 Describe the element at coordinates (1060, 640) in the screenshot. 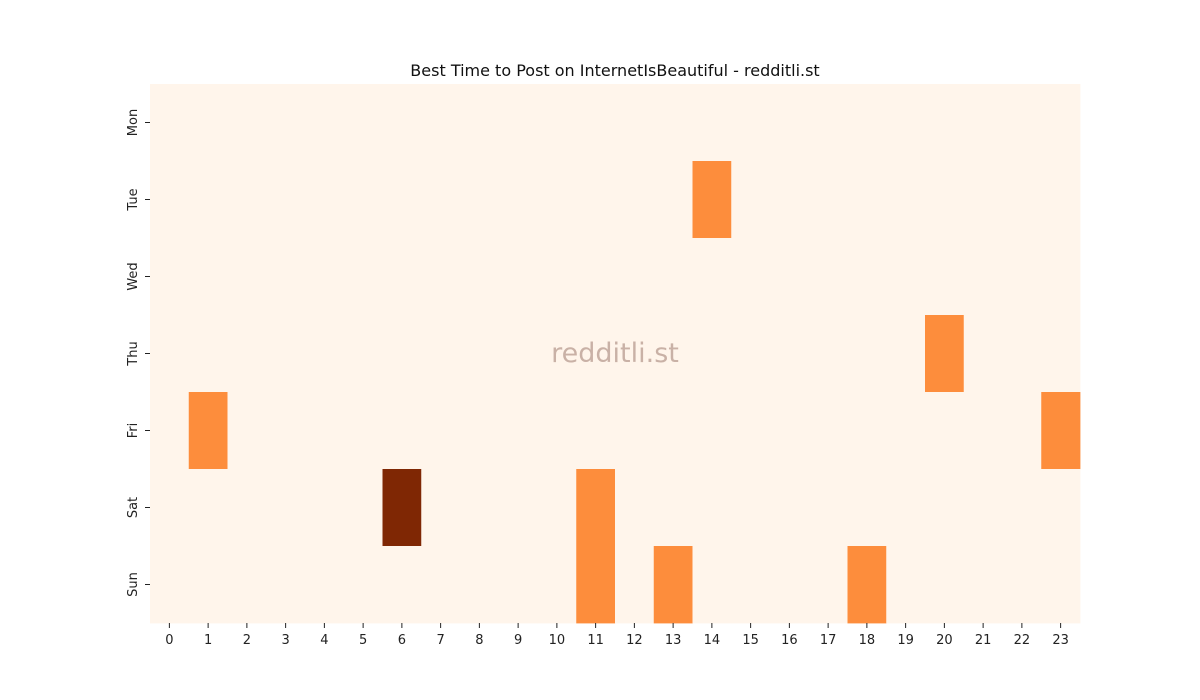

I see `x-tick-label: 23` at that location.